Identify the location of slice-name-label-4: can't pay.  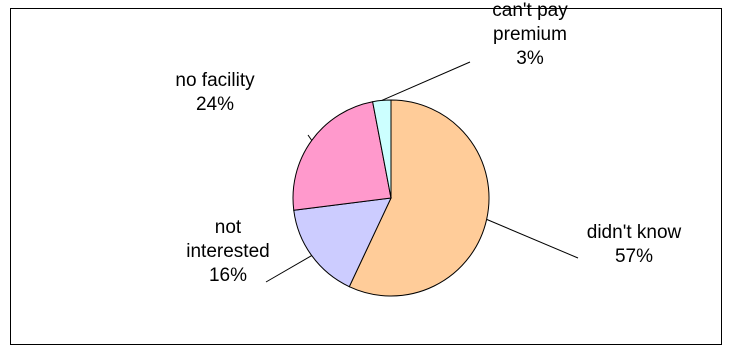
(530, 10).